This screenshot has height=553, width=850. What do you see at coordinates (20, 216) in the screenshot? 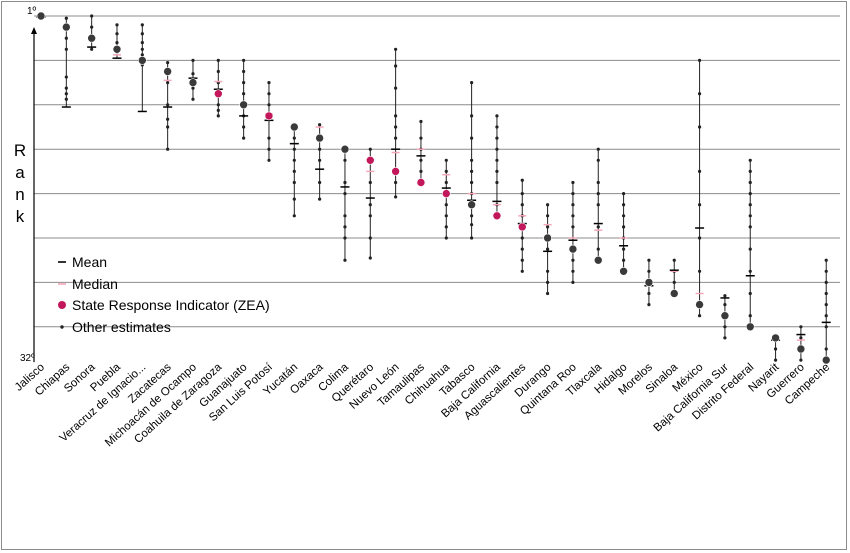
I see `y-axis-title-letter: k` at bounding box center [20, 216].